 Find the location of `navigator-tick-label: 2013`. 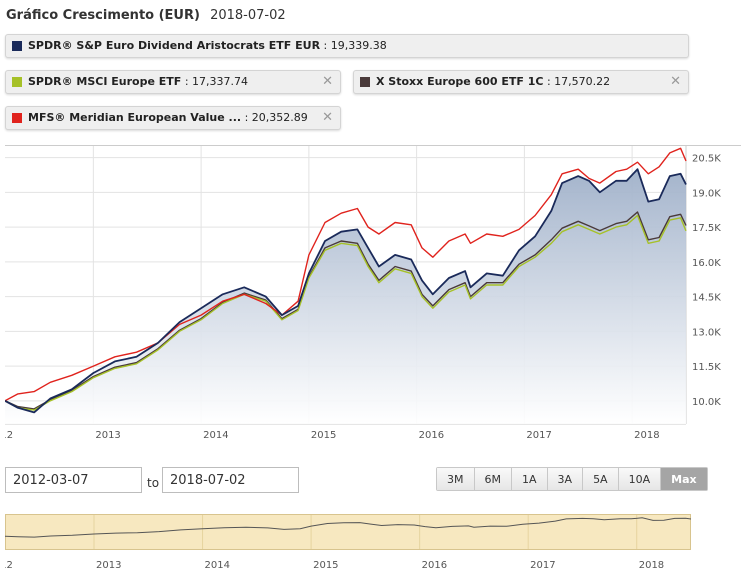

navigator-tick-label: 2013 is located at coordinates (108, 565).